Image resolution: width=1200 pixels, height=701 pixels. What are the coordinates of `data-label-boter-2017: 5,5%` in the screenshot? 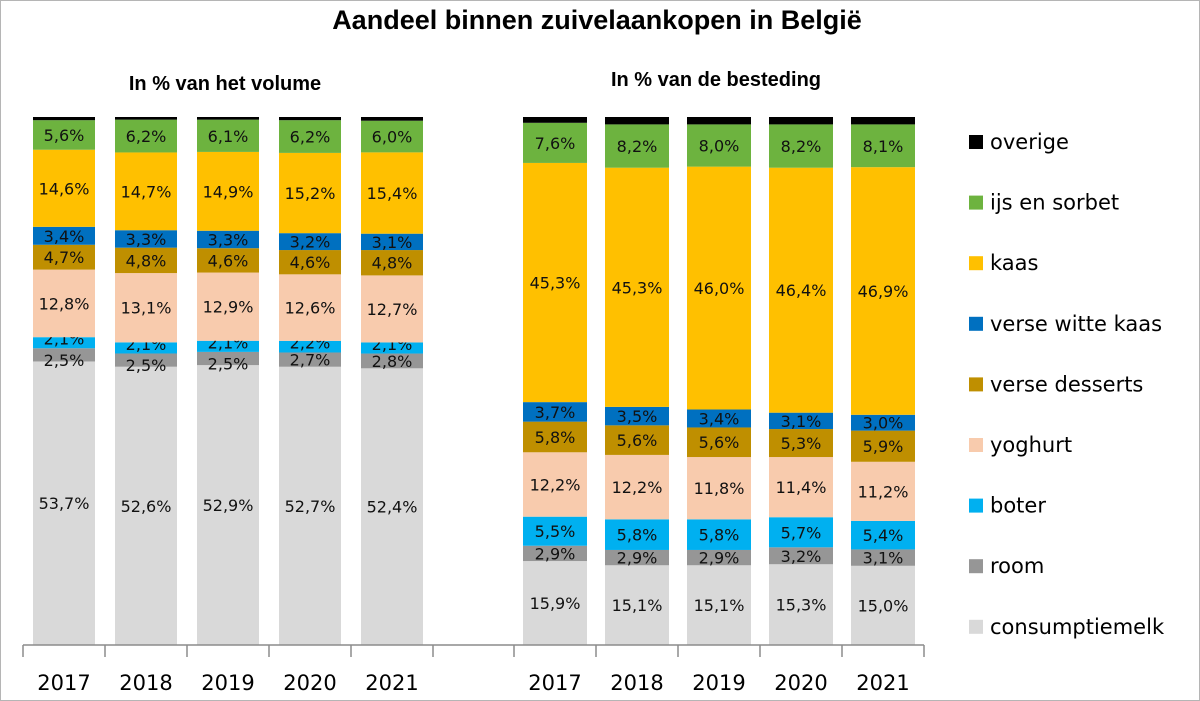 It's located at (555, 531).